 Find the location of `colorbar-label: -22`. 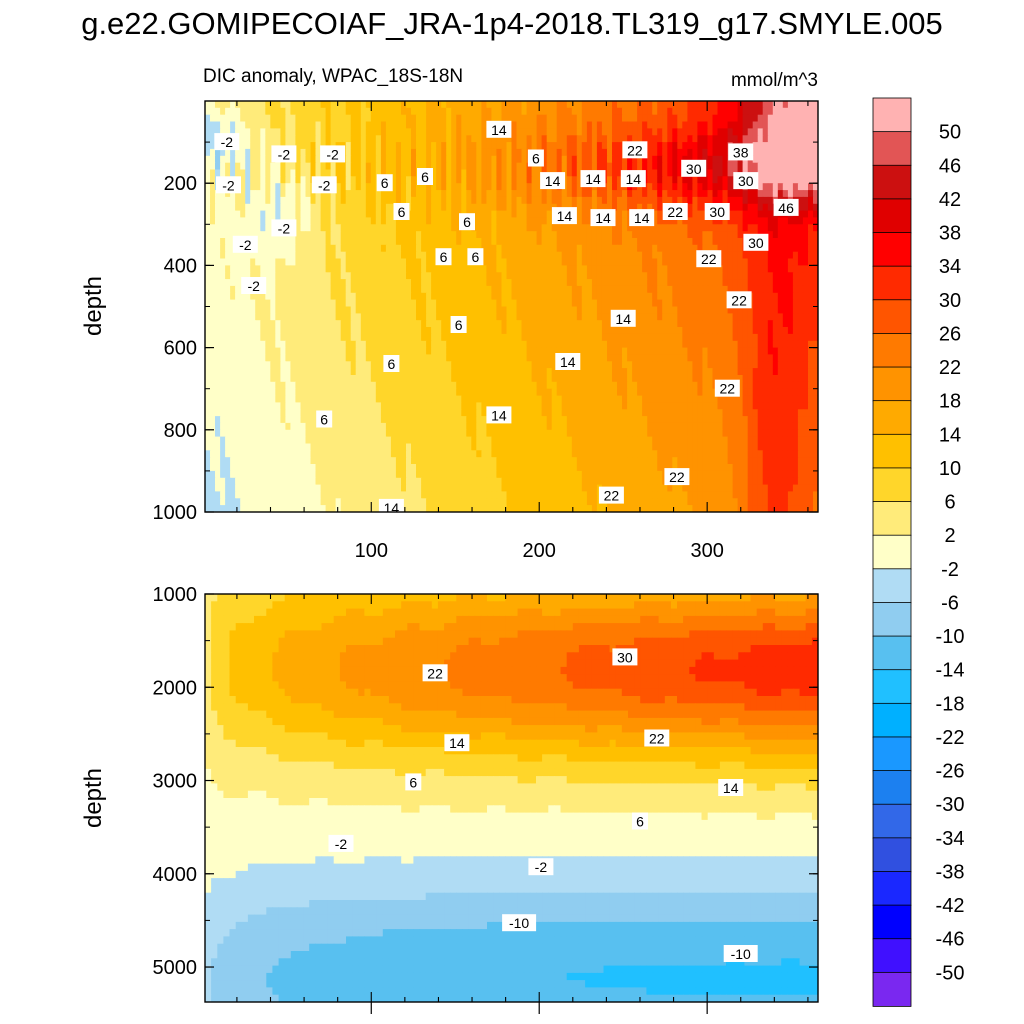

colorbar-label: -22 is located at coordinates (950, 738).